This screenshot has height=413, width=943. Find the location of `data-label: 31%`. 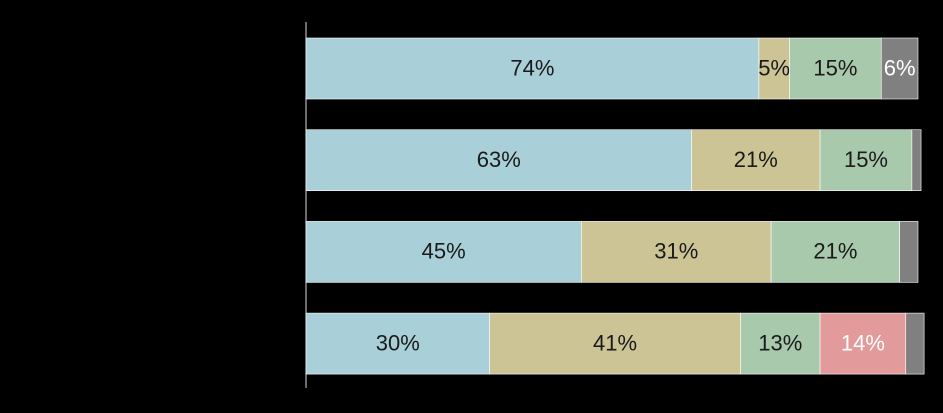

data-label: 31% is located at coordinates (676, 251).